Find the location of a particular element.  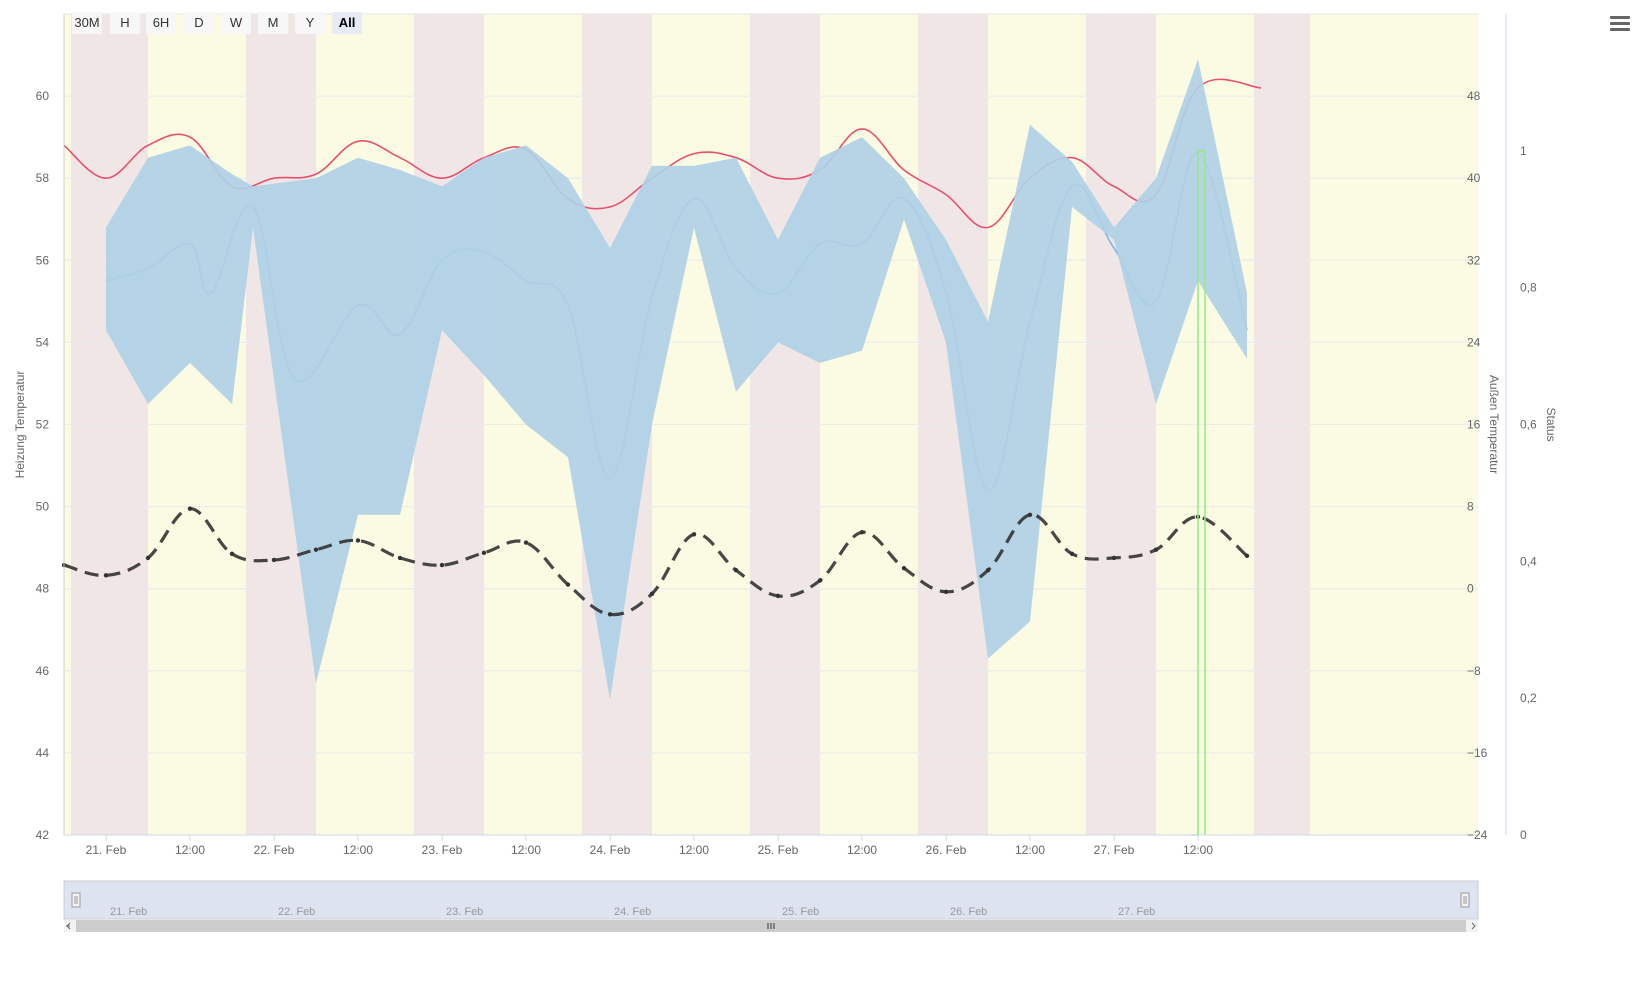

x-axis-tick-label: 23. Feb is located at coordinates (442, 850).